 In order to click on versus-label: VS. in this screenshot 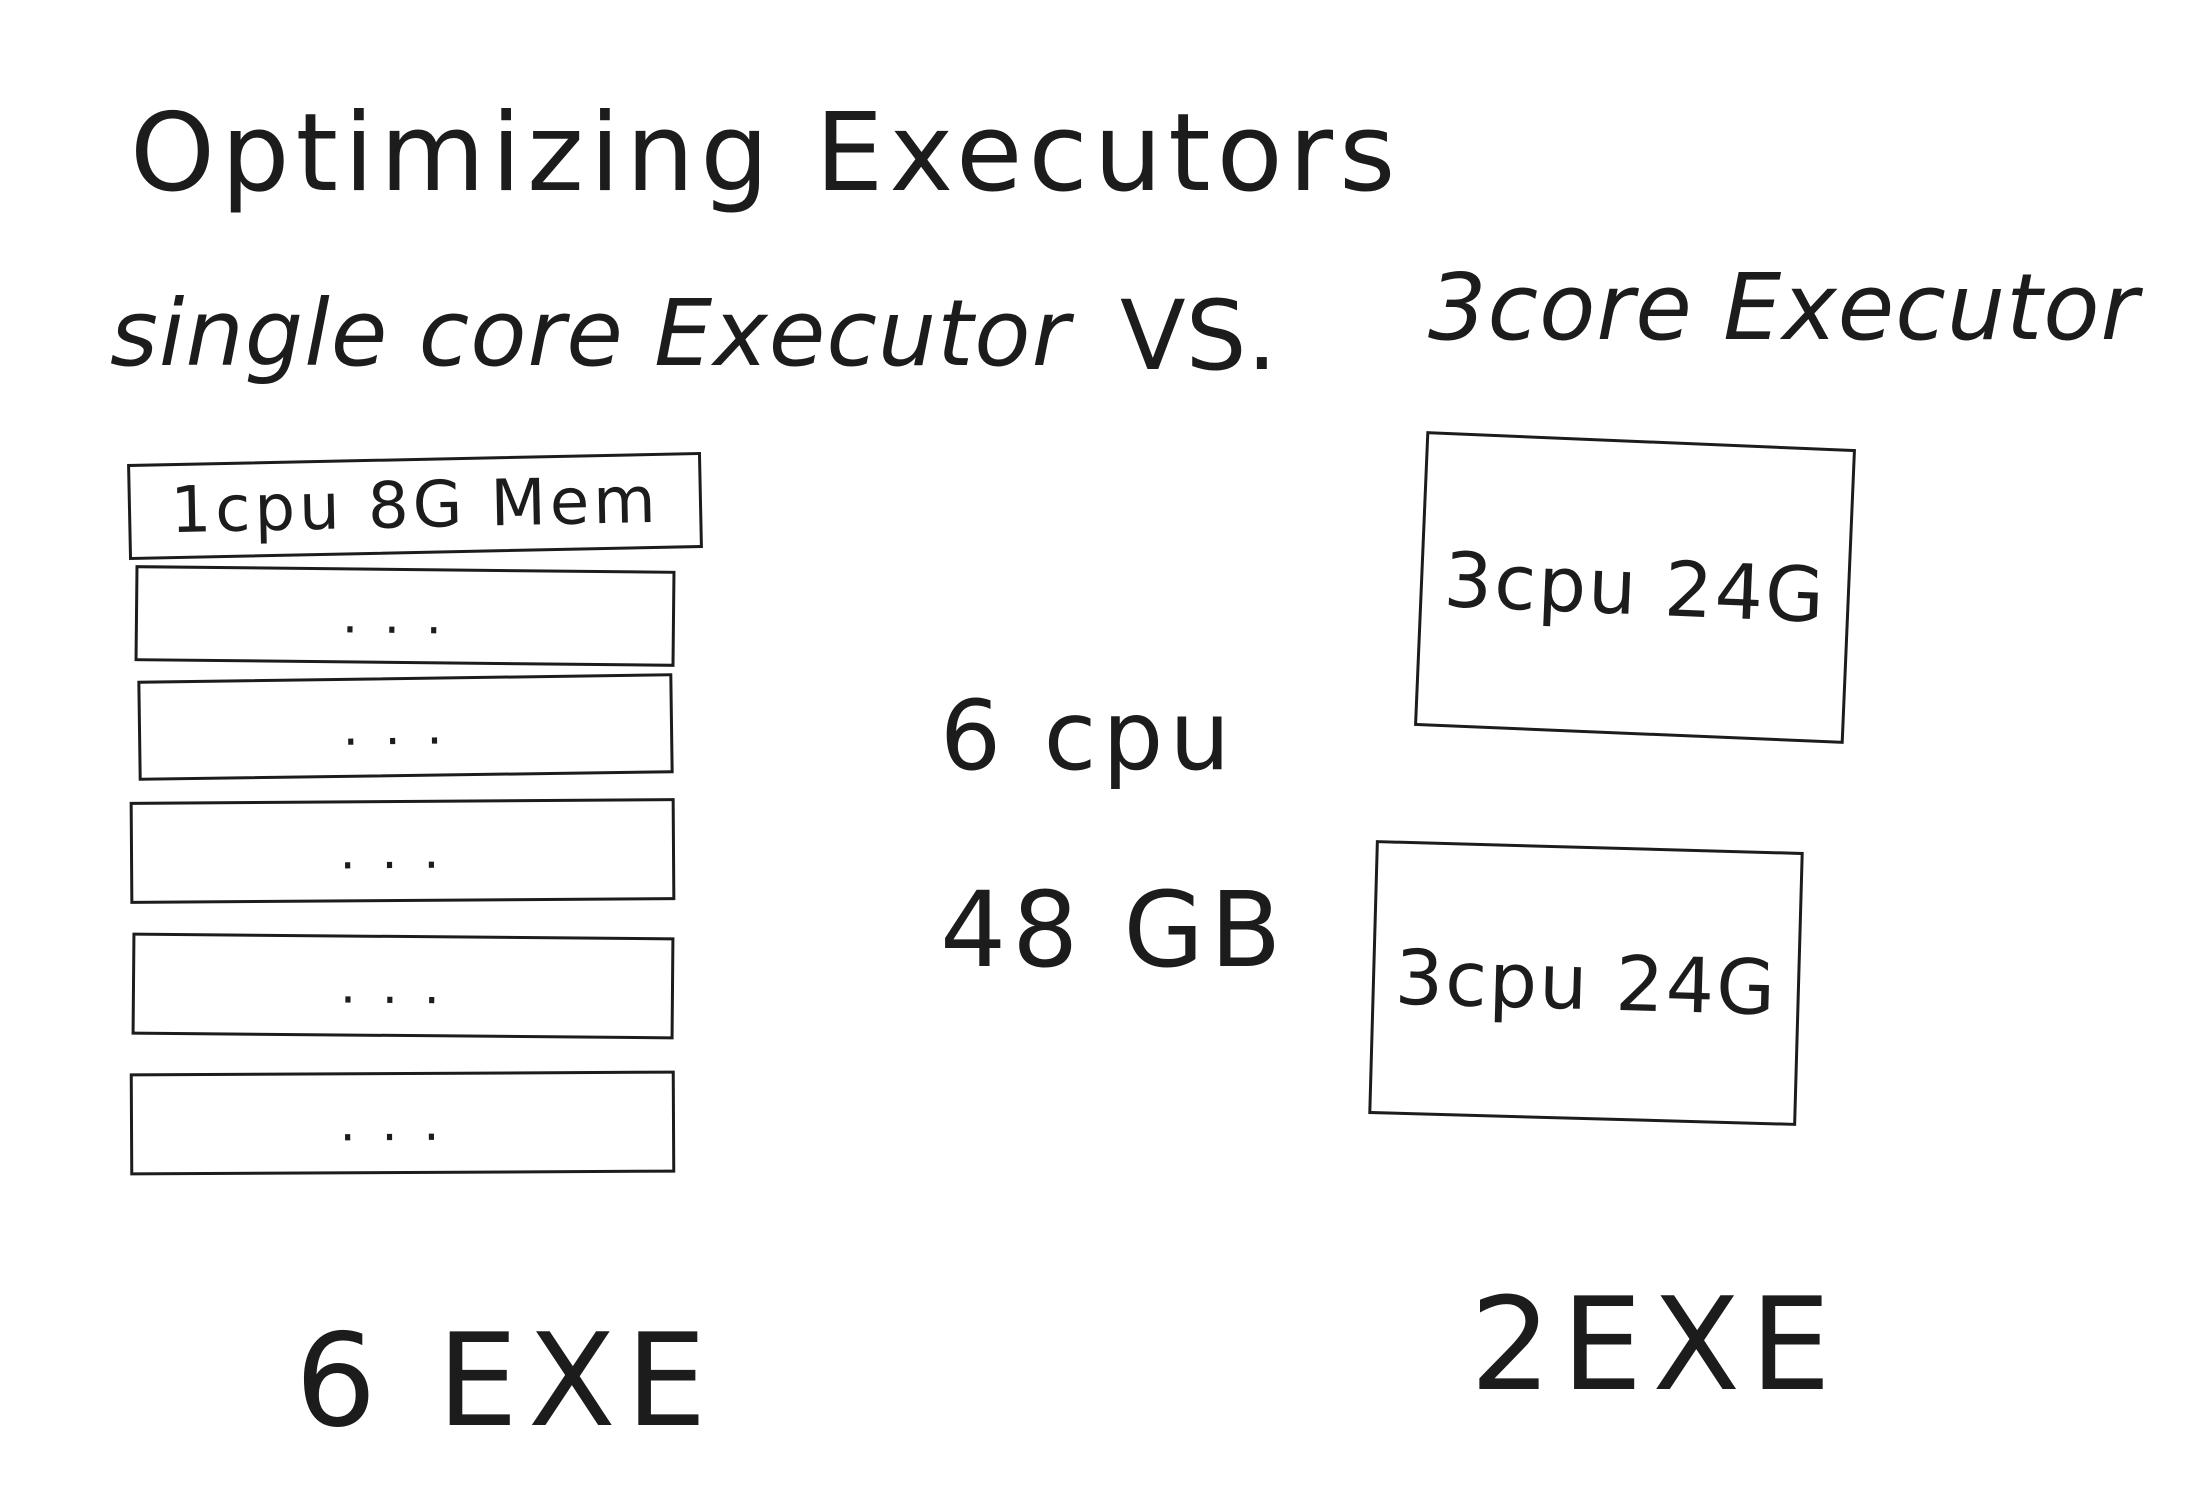, I will do `click(1199, 336)`.